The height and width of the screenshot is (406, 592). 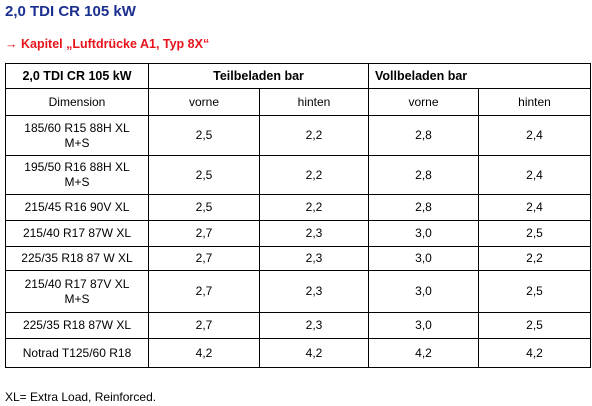 I want to click on dimension-cell: 215/45 R16 90V XL, so click(x=77, y=207).